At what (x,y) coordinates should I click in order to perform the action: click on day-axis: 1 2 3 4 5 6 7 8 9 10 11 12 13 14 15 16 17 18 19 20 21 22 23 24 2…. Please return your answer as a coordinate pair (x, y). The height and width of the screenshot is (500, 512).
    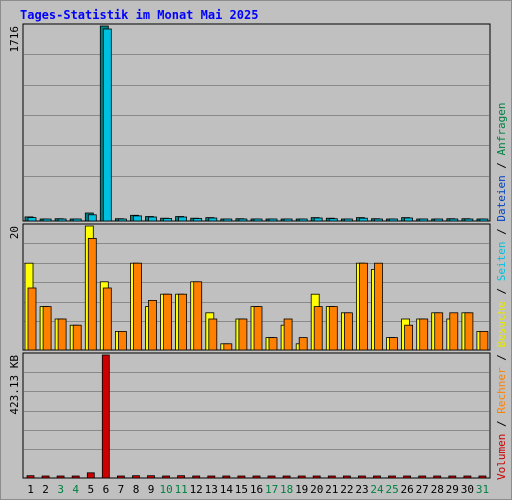
    Looking at the image, I should click on (258, 489).